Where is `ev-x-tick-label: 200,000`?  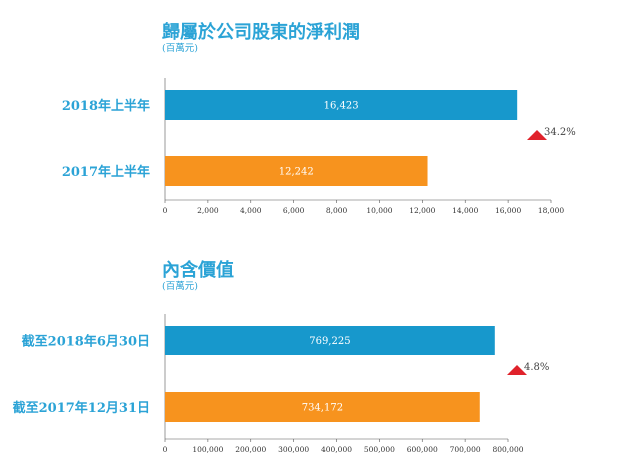
ev-x-tick-label: 200,000 is located at coordinates (250, 449).